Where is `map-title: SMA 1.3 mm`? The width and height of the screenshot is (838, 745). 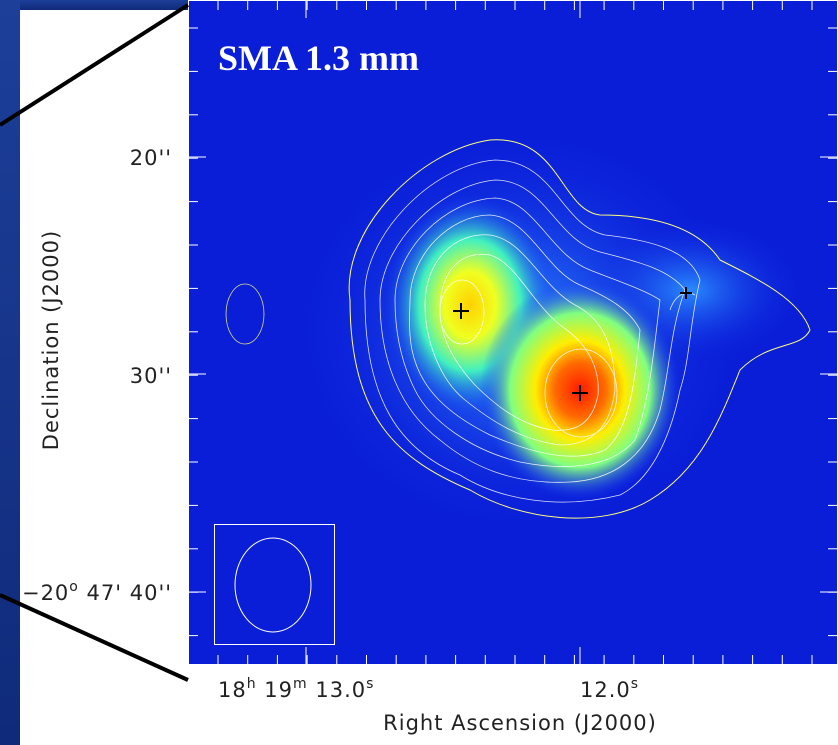
map-title: SMA 1.3 mm is located at coordinates (318, 58).